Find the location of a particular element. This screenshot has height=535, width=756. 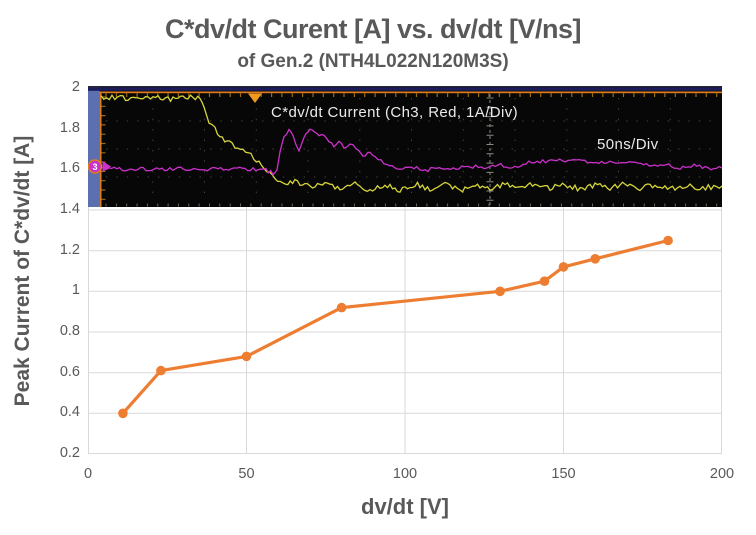

y-tick-label: 1.8 is located at coordinates (69, 127).